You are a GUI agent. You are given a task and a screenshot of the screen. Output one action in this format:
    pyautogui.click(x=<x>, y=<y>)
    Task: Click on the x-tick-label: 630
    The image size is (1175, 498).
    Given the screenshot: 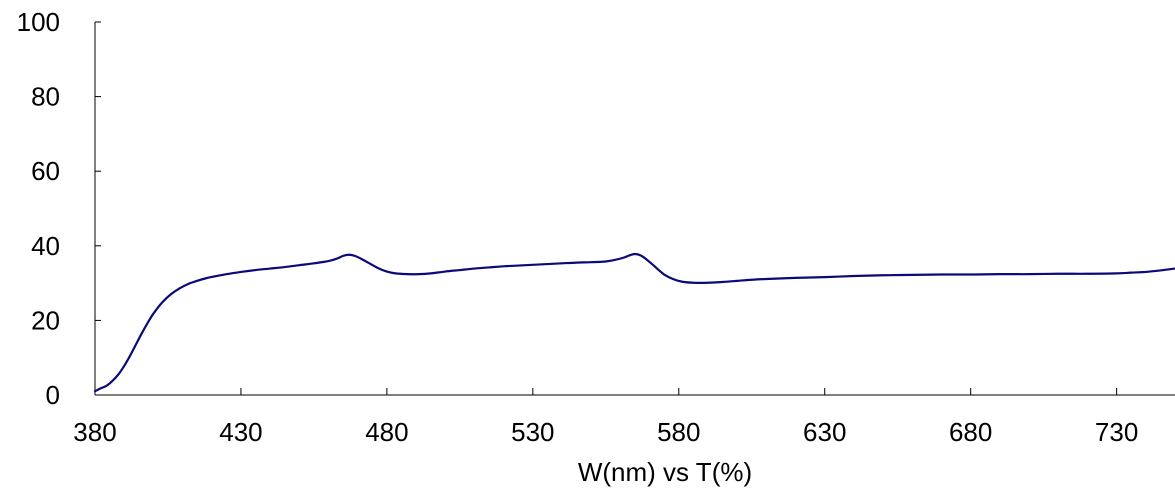 What is the action you would take?
    pyautogui.click(x=824, y=432)
    